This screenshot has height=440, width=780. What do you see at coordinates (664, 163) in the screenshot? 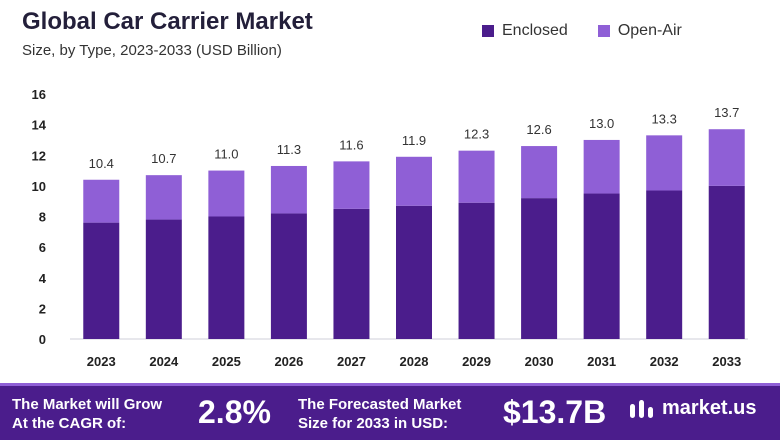
I see `bar-open-air-2032` at bounding box center [664, 163].